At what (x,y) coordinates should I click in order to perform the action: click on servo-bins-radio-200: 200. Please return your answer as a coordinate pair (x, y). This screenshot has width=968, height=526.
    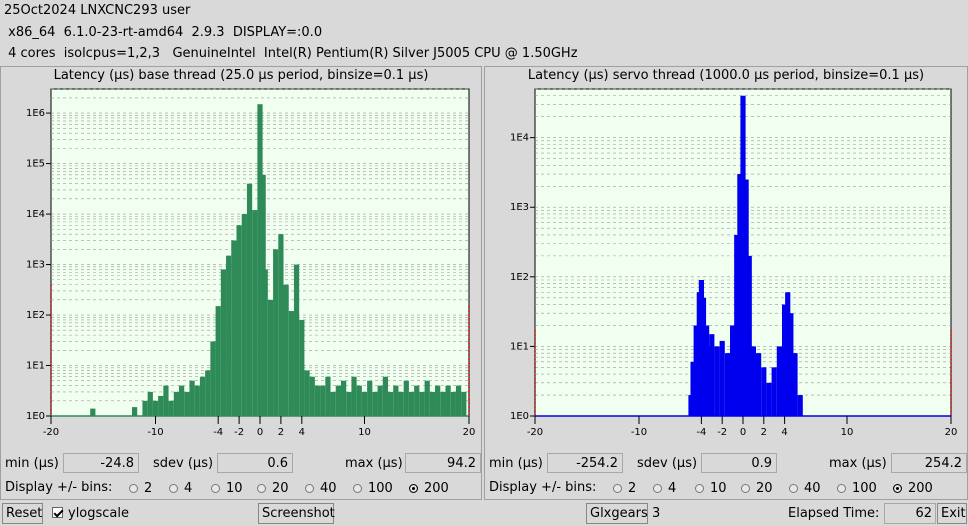
    Looking at the image, I should click on (913, 488).